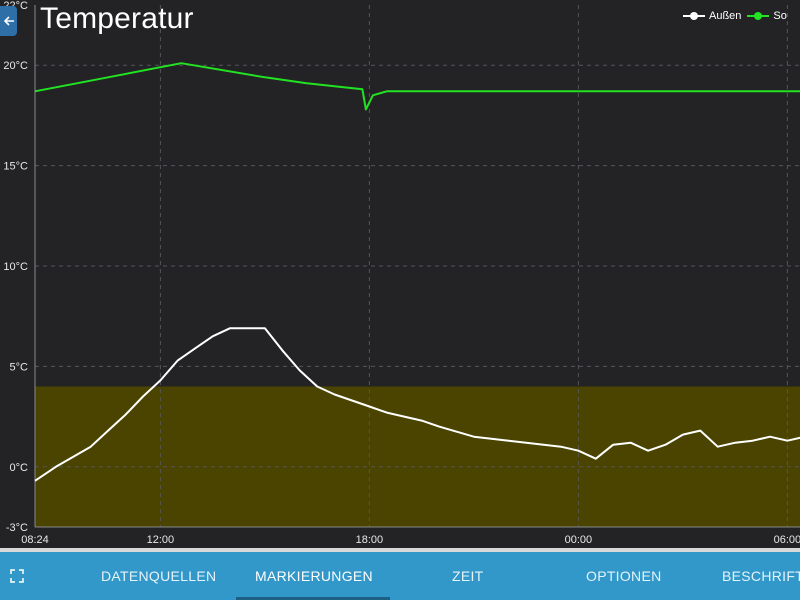 This screenshot has width=800, height=600. I want to click on x-tick-label: 08:24, so click(35, 540).